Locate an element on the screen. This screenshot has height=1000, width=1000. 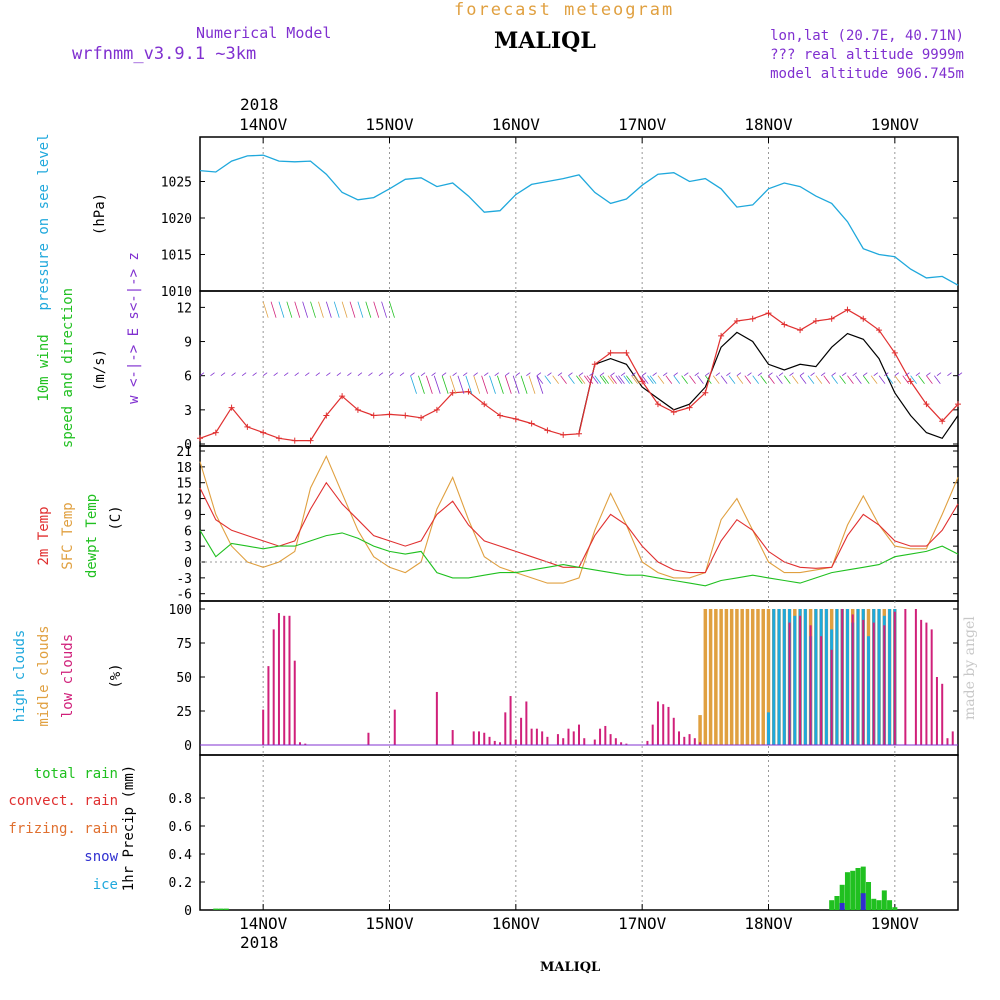
wind-panel-frame is located at coordinates (579, 368).